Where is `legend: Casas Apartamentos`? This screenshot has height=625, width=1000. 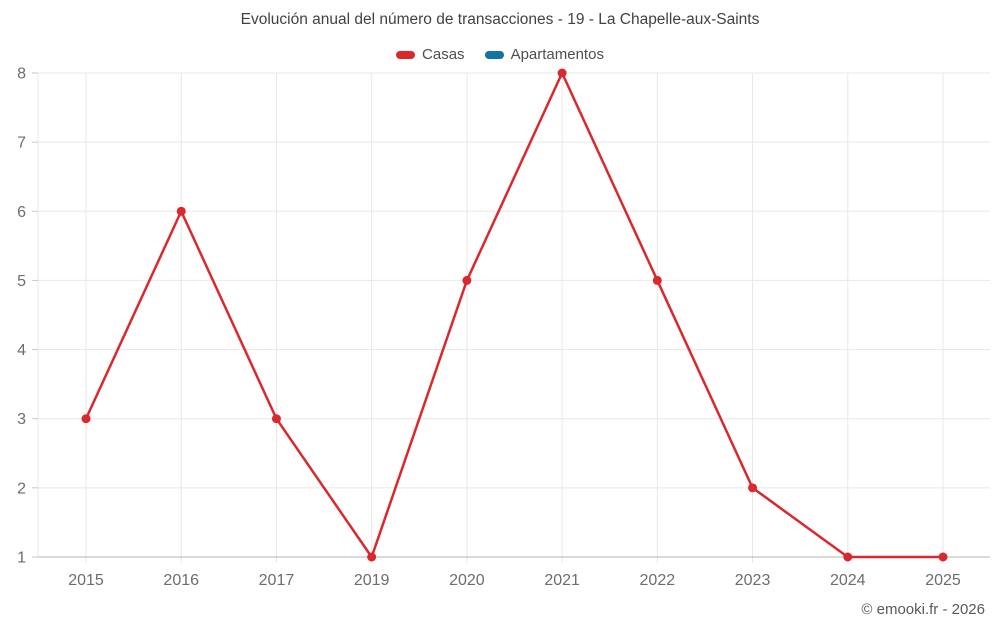
legend: Casas Apartamentos is located at coordinates (500, 54).